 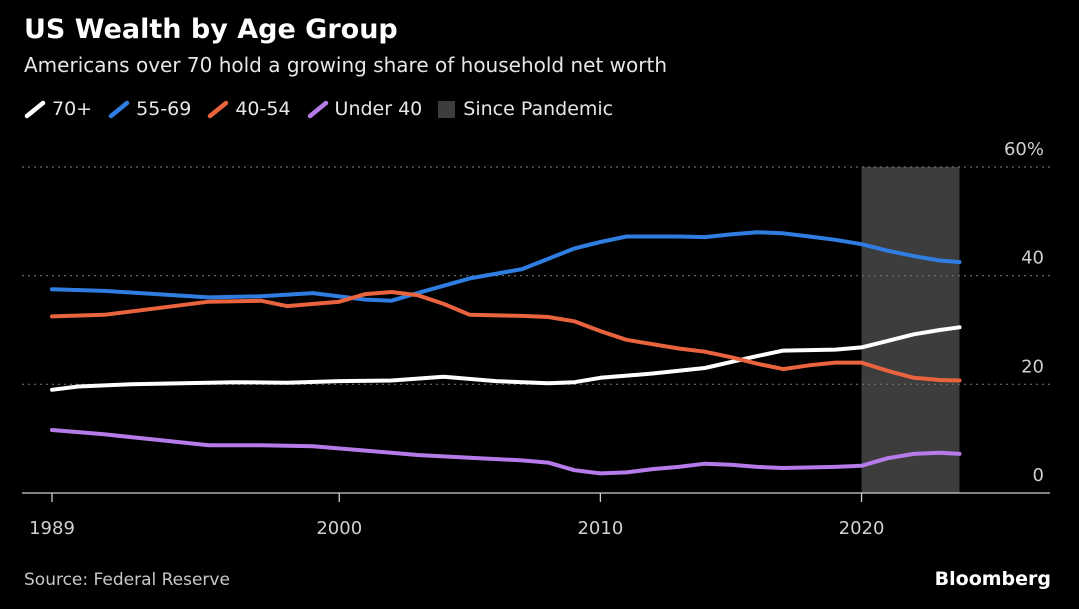 I want to click on legend-item-55-69: 55-69, so click(x=149, y=109).